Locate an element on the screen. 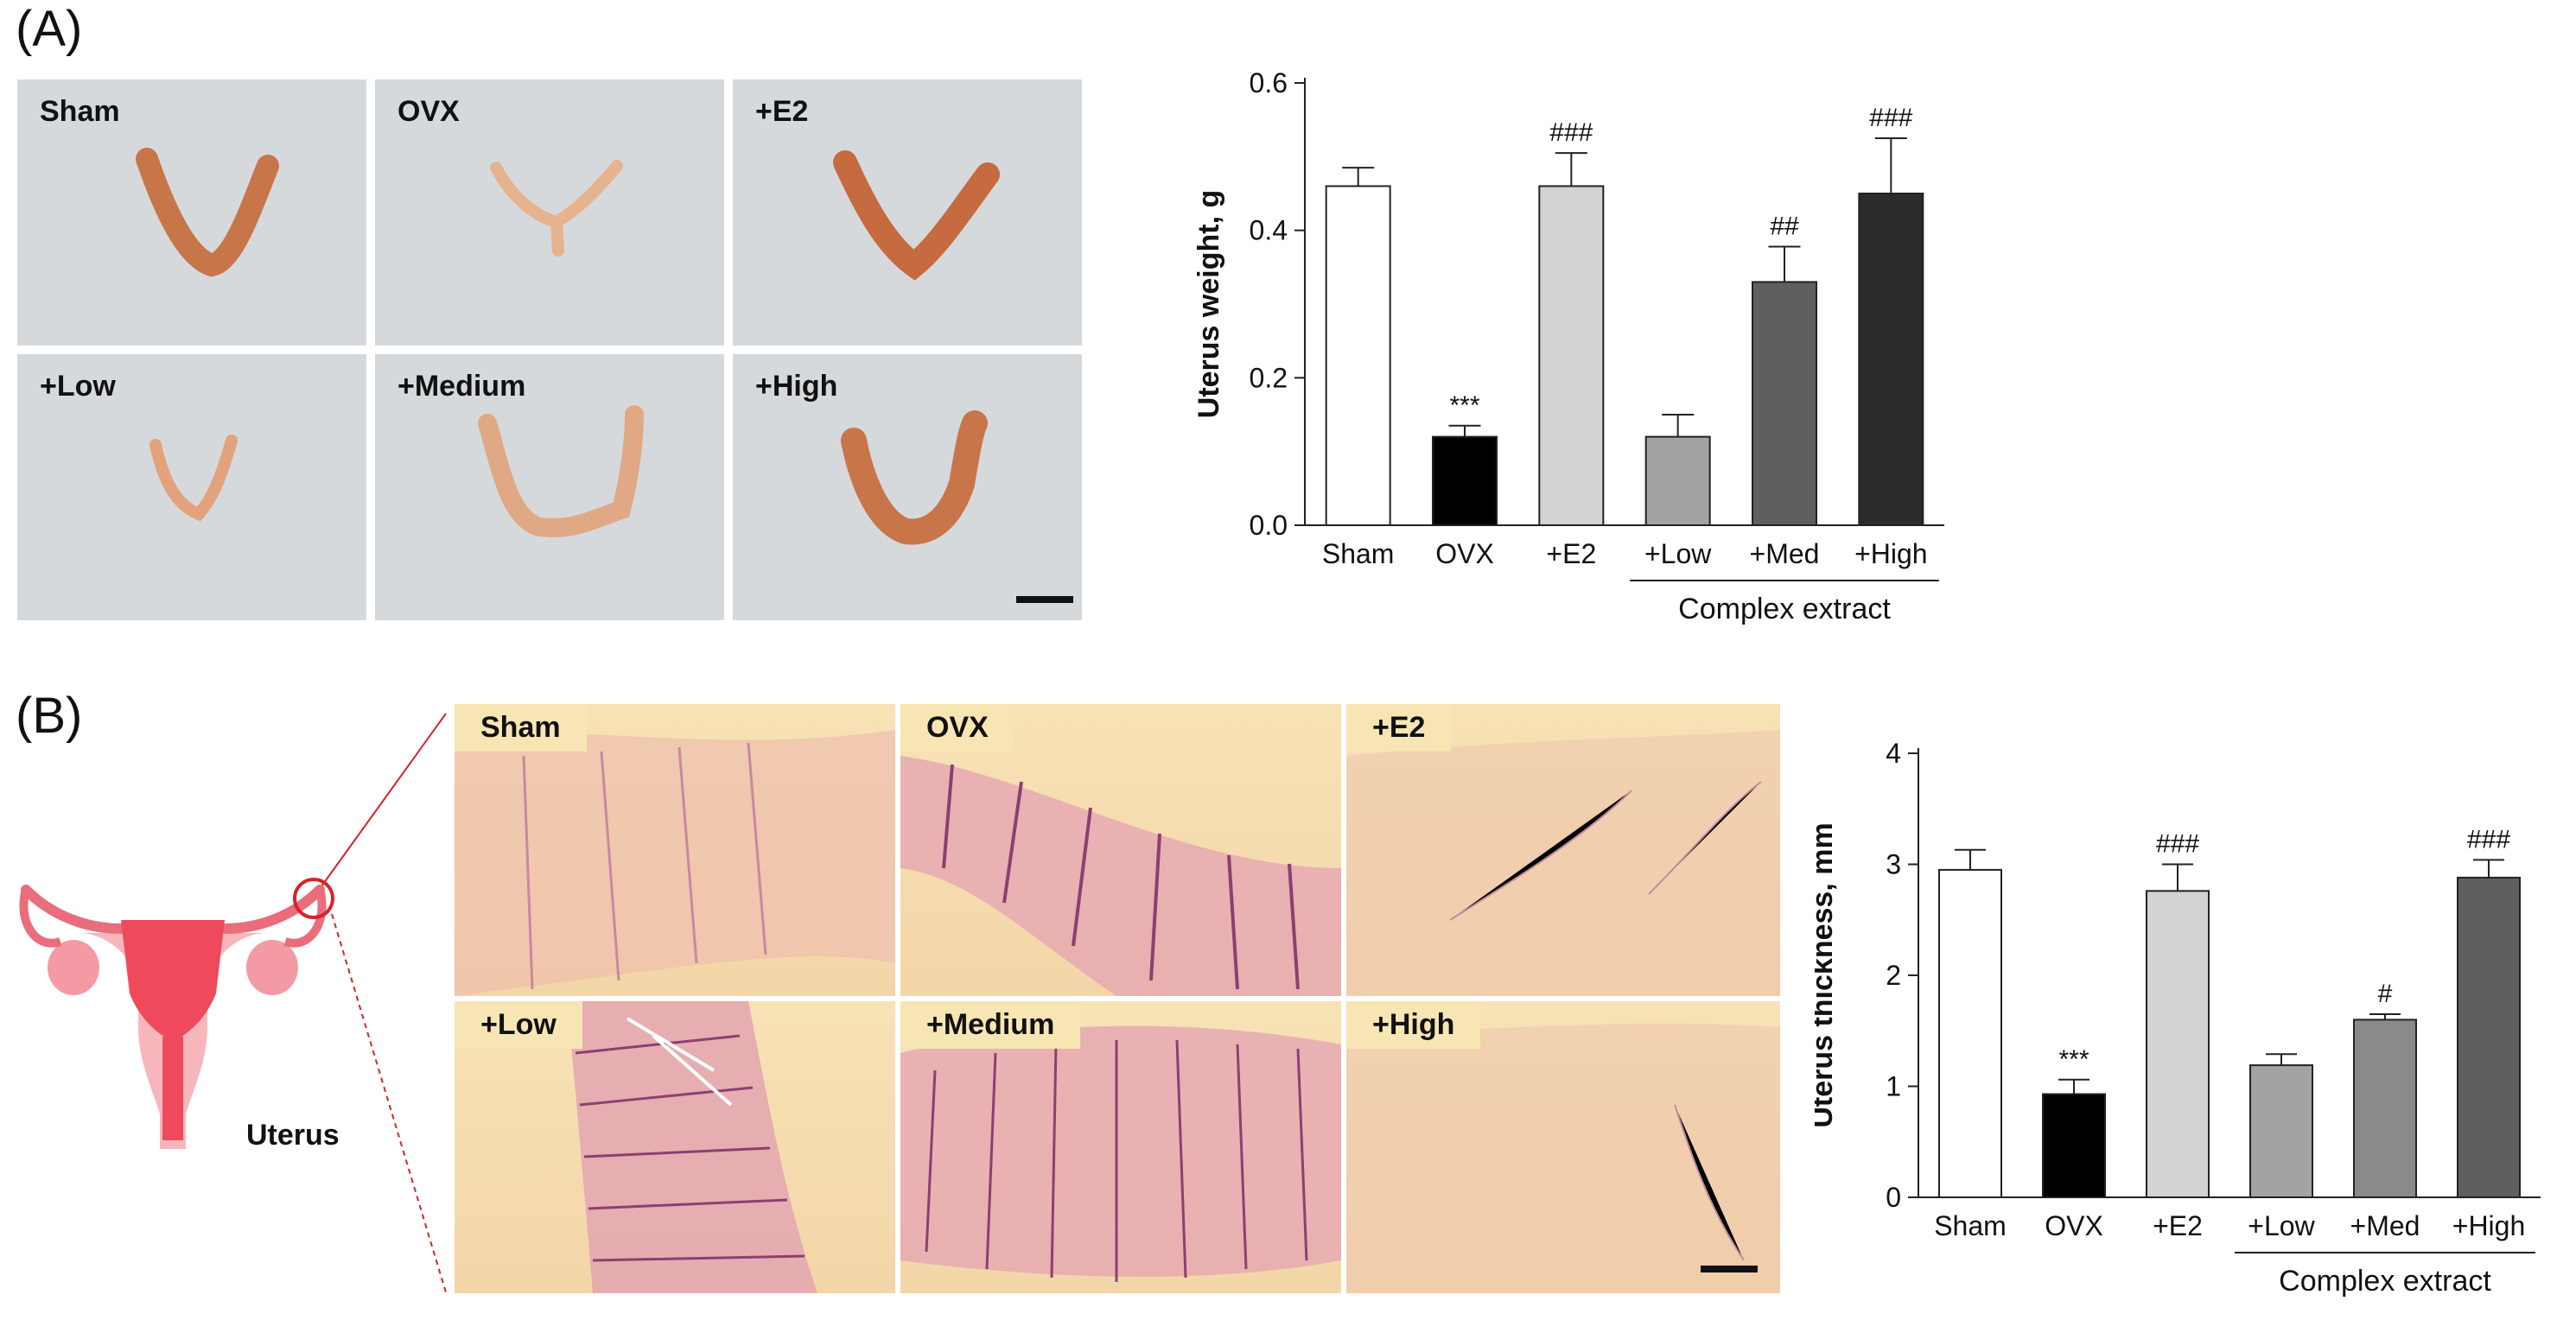  histology-photo-low: +Low is located at coordinates (675, 1147).